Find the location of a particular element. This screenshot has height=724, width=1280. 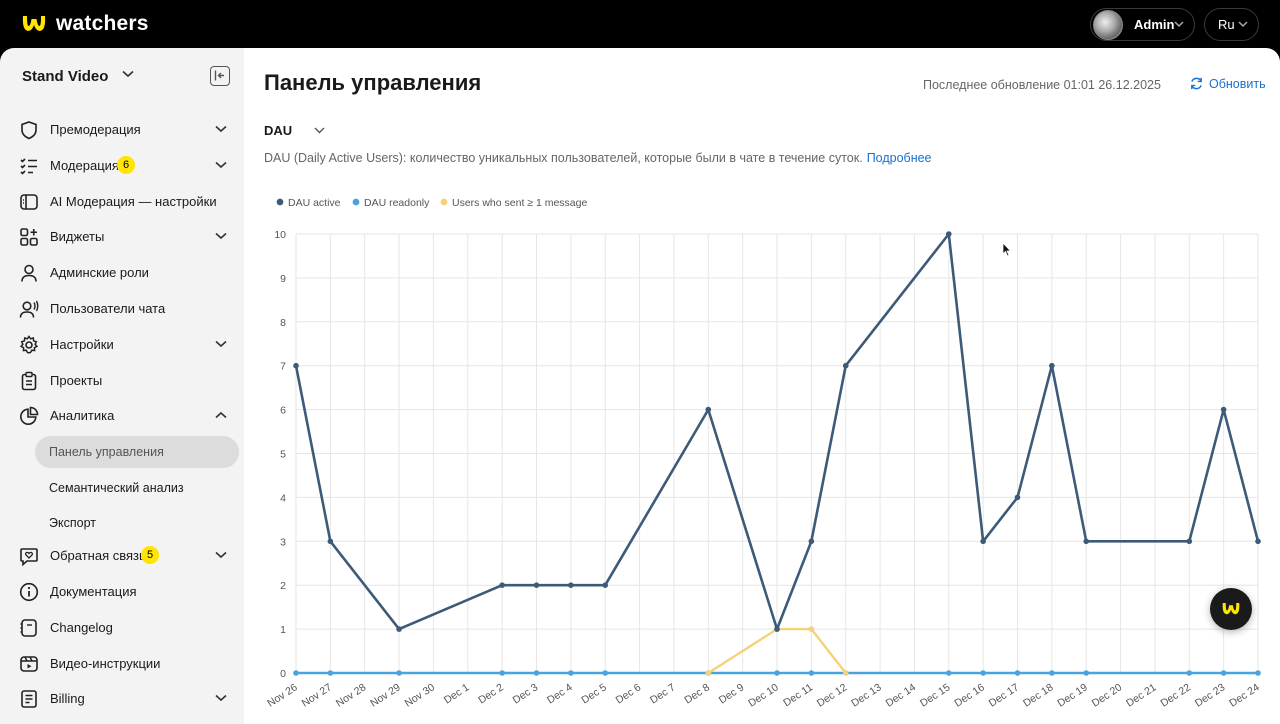

sidebar-item-label: Документация is located at coordinates (93, 591).